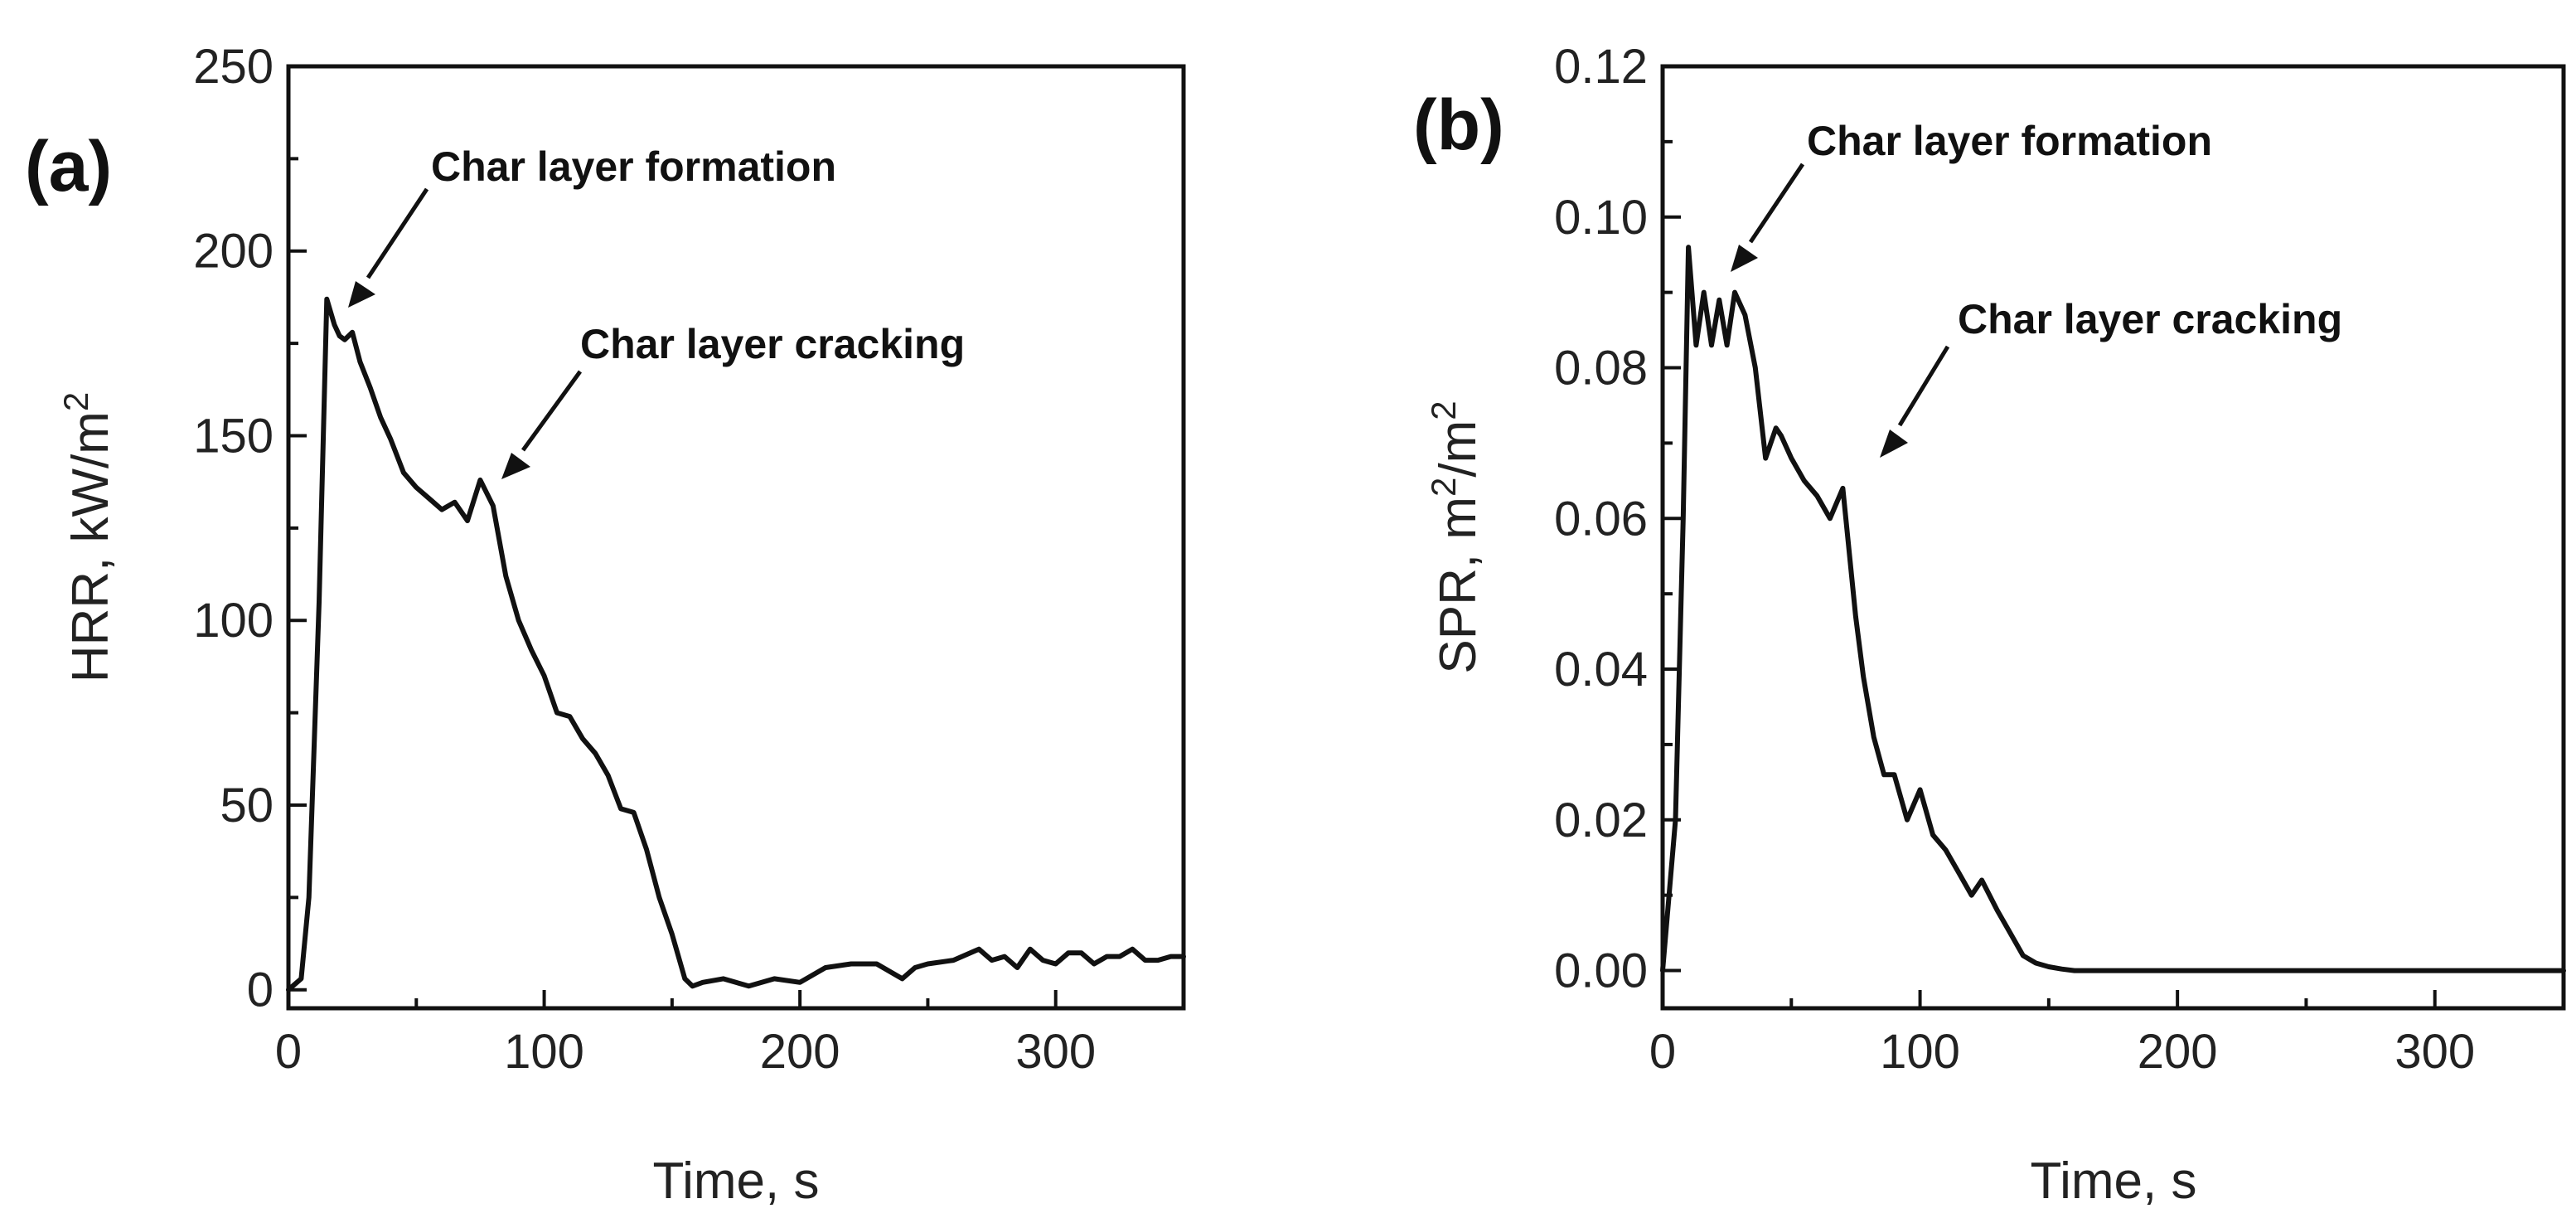 The height and width of the screenshot is (1223, 2576). Describe the element at coordinates (1458, 585) in the screenshot. I see `panel-b-y-axis-title-pre: SPR, m` at that location.